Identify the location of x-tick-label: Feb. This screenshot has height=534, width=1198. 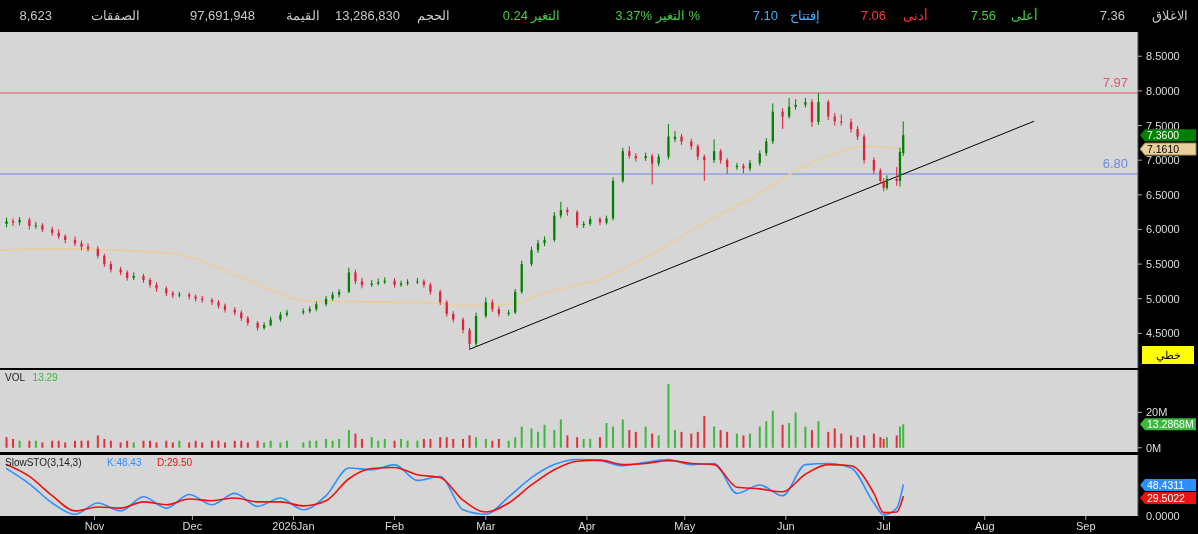
(395, 526).